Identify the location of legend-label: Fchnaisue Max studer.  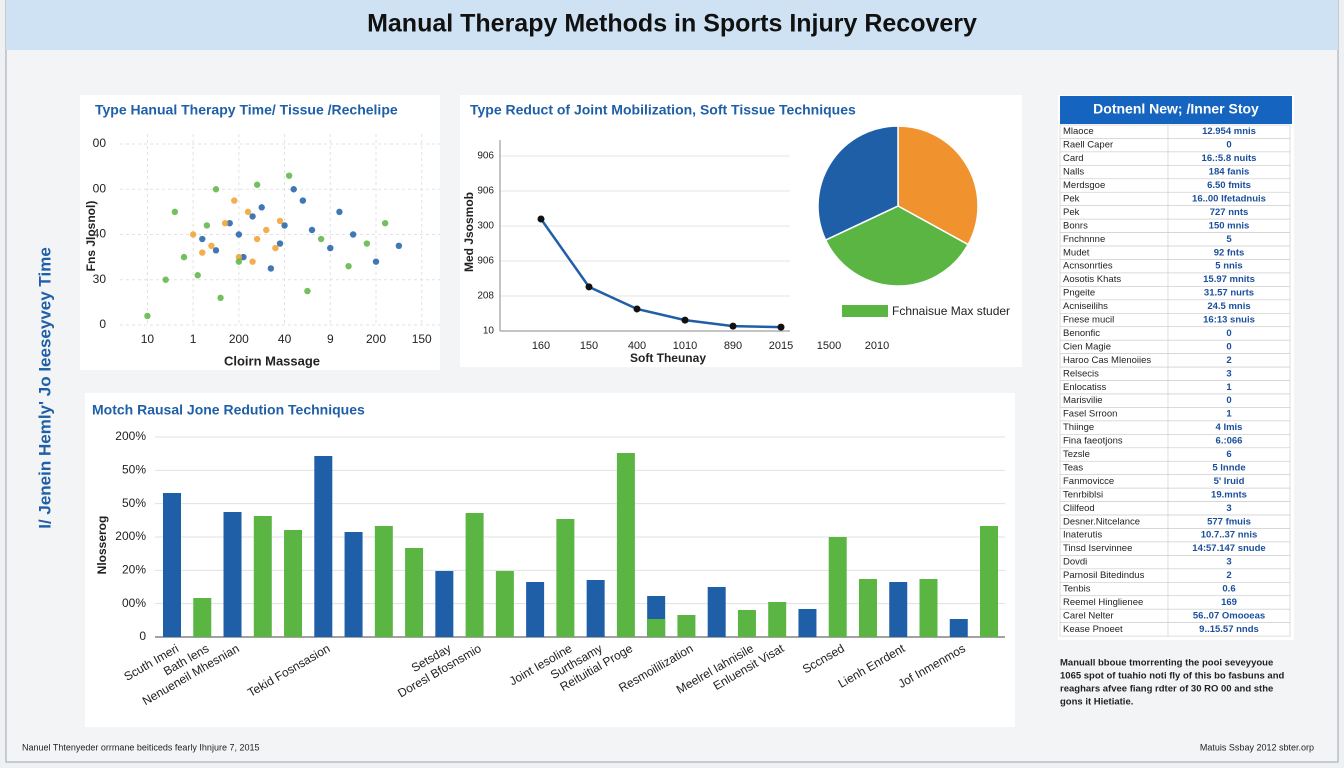
(951, 311).